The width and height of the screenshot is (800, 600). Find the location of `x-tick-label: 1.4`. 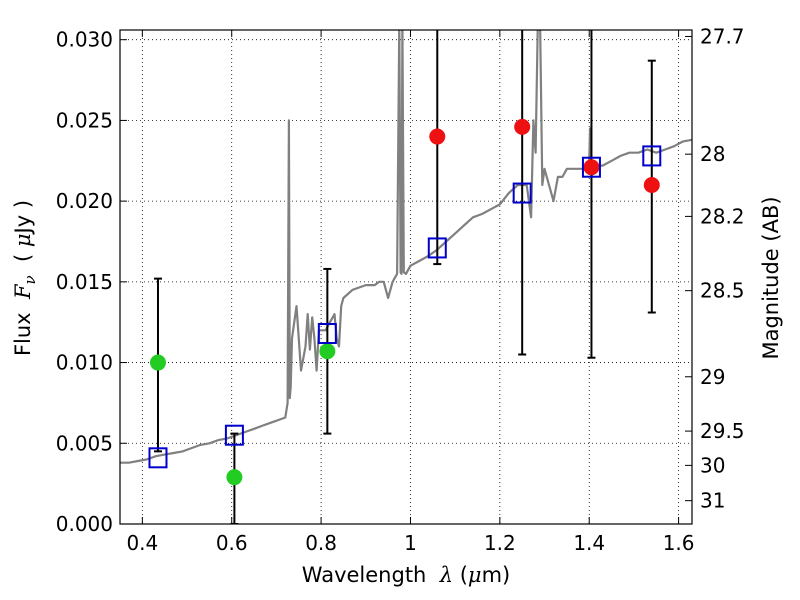

x-tick-label: 1.4 is located at coordinates (589, 543).